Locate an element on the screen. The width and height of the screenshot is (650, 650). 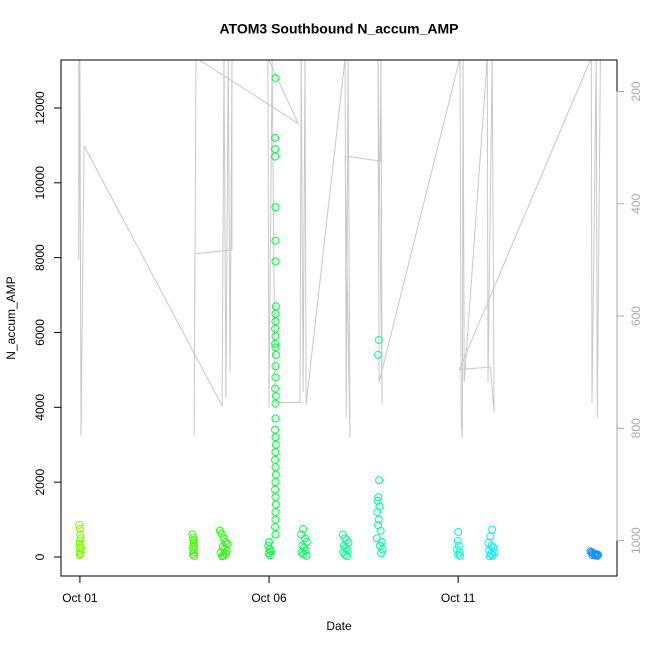
x-tick-label: Oct 06 is located at coordinates (269, 598).